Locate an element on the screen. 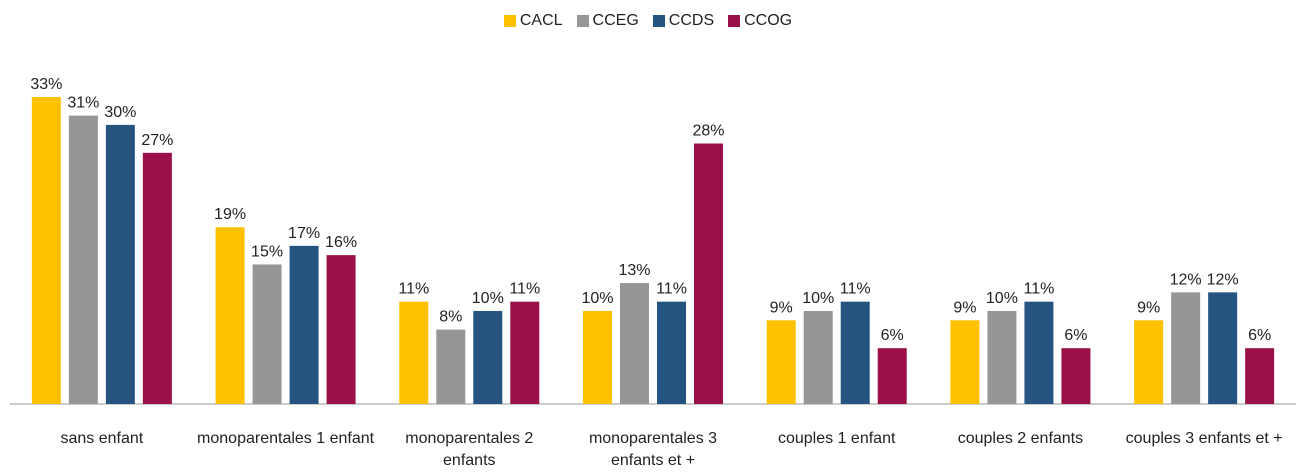 The height and width of the screenshot is (475, 1296). x-tick-label: couples 1 enfant is located at coordinates (836, 438).